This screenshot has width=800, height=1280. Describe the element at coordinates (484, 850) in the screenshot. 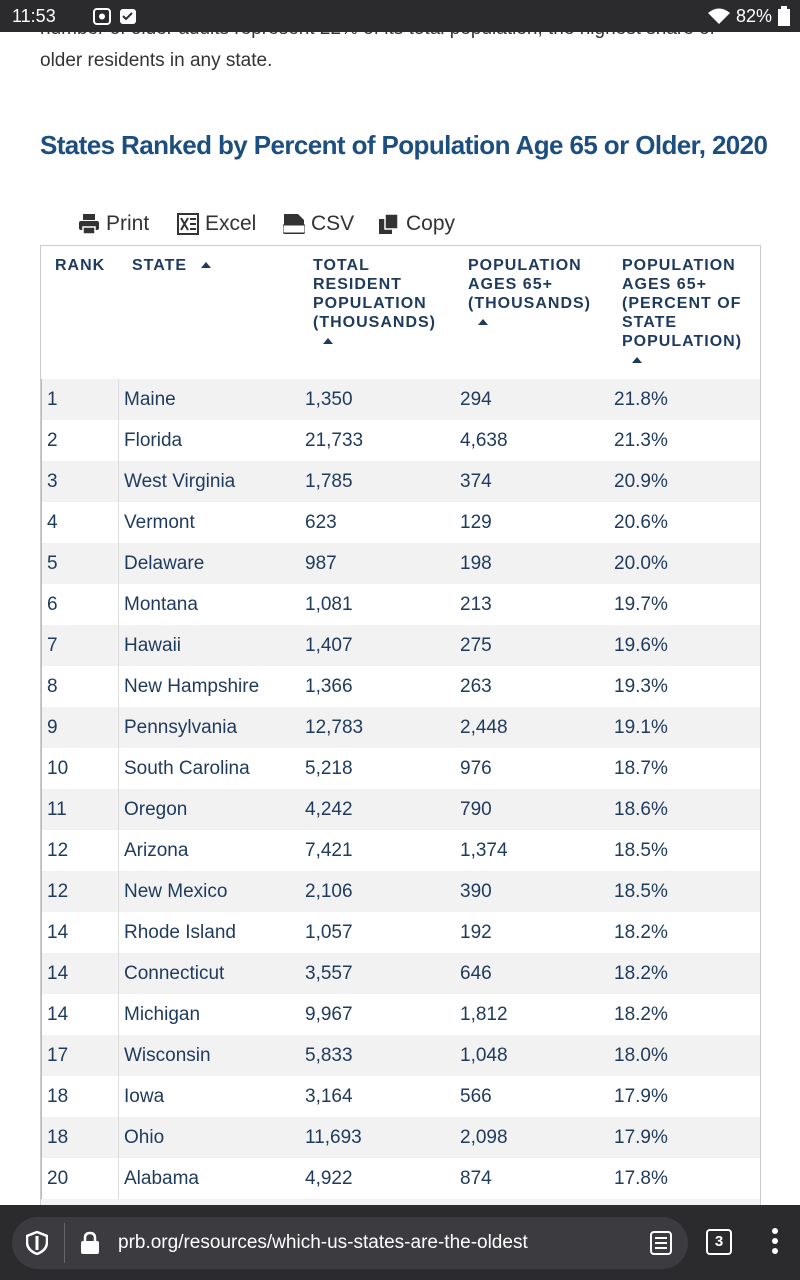

I see `table-cell: 1,374` at that location.